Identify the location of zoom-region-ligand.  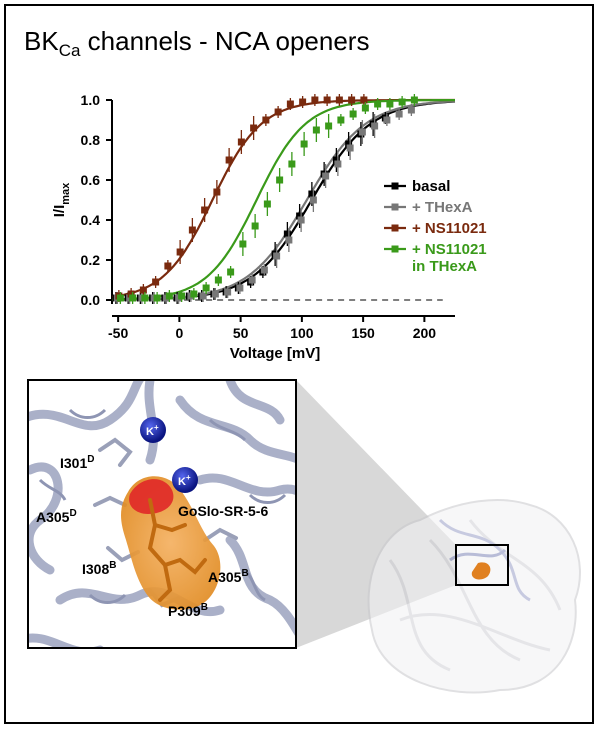
(481, 571).